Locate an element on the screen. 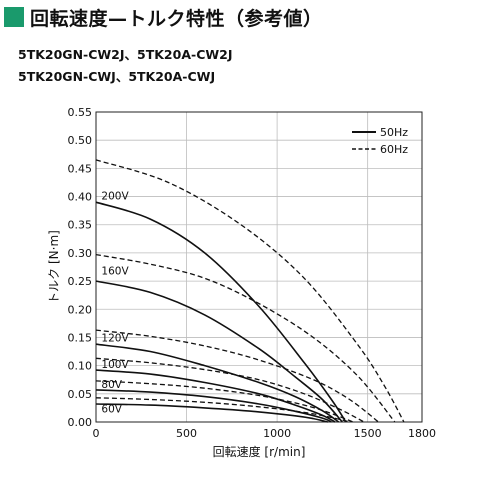 The width and height of the screenshot is (500, 500). y-tick-label: 0.15 is located at coordinates (80, 337).